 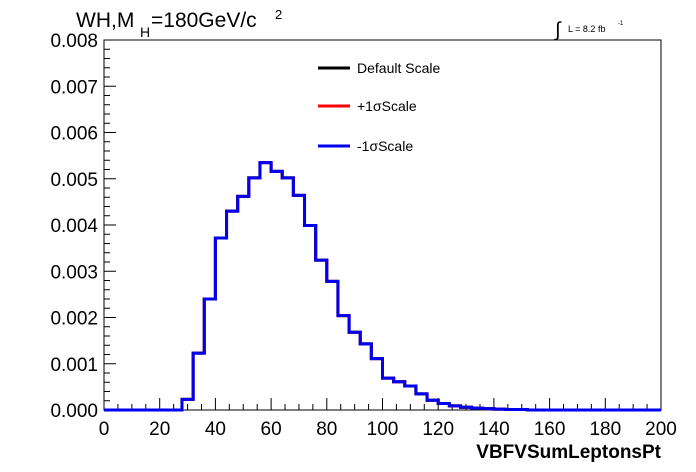 I want to click on y-tick-label: 0.001, so click(x=74, y=365).